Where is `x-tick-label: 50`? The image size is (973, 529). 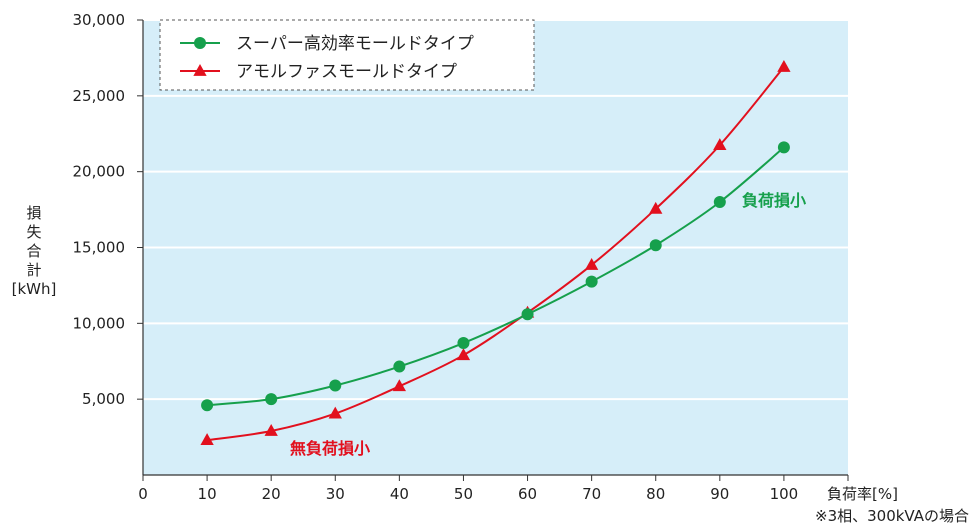
x-tick-label: 50 is located at coordinates (463, 494).